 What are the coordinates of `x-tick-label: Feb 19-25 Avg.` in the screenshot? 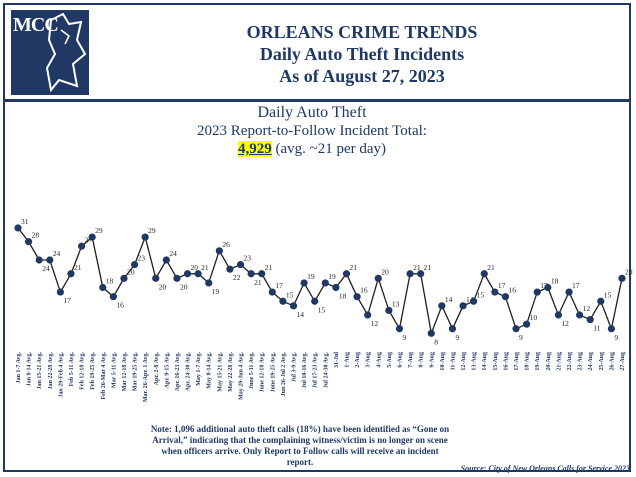 It's located at (93, 371).